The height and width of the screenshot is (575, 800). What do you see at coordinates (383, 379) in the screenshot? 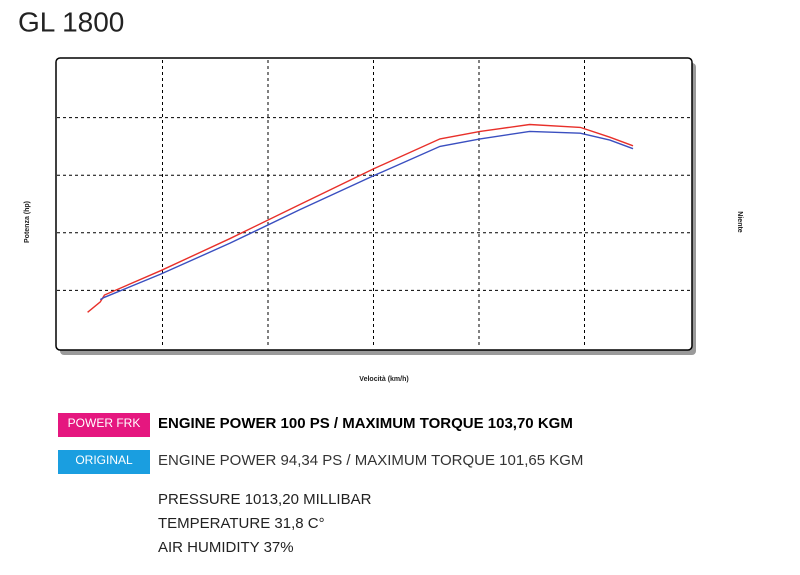
I see `x-axis-label: Velocità (km/h)` at bounding box center [383, 379].